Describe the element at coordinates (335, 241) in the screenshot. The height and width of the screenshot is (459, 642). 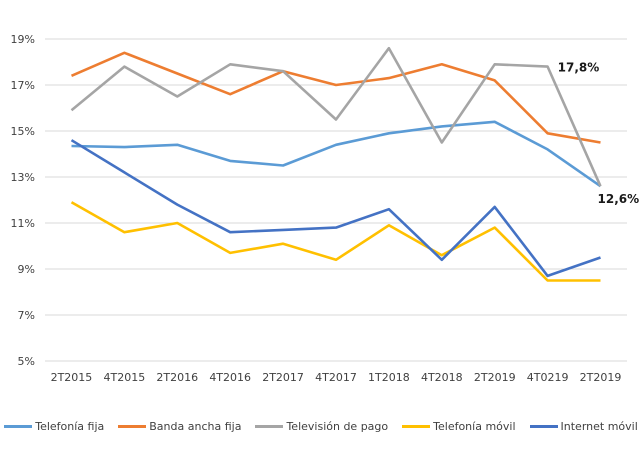
I see `series-line-telefonia-movil` at that location.